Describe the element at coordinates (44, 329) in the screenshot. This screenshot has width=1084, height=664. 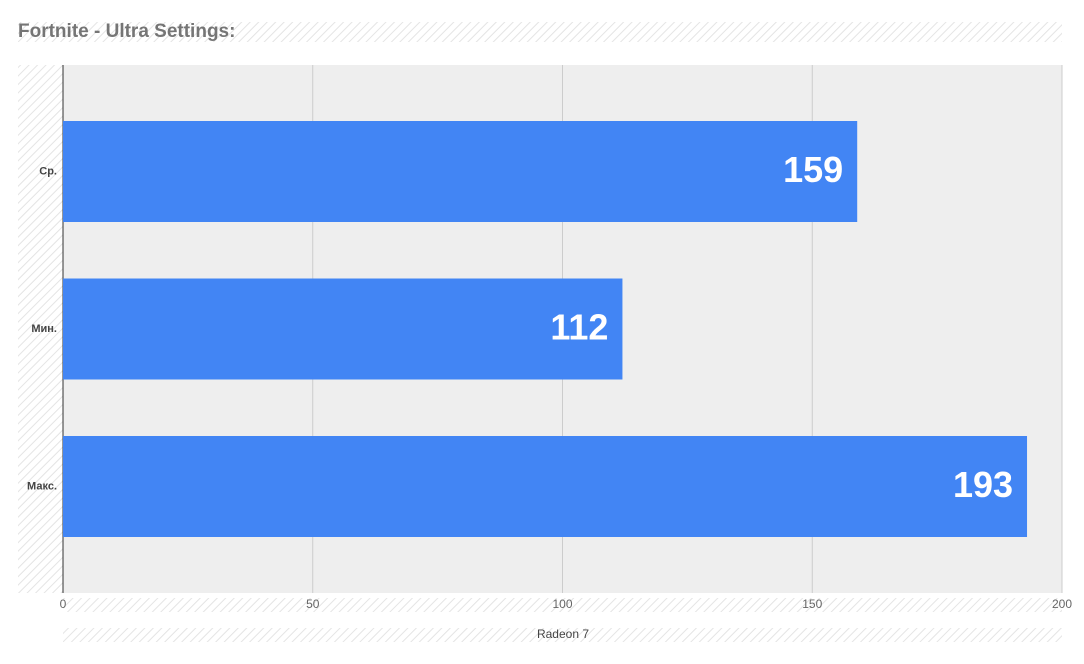
I see `y-tick-label: Мин.` at that location.